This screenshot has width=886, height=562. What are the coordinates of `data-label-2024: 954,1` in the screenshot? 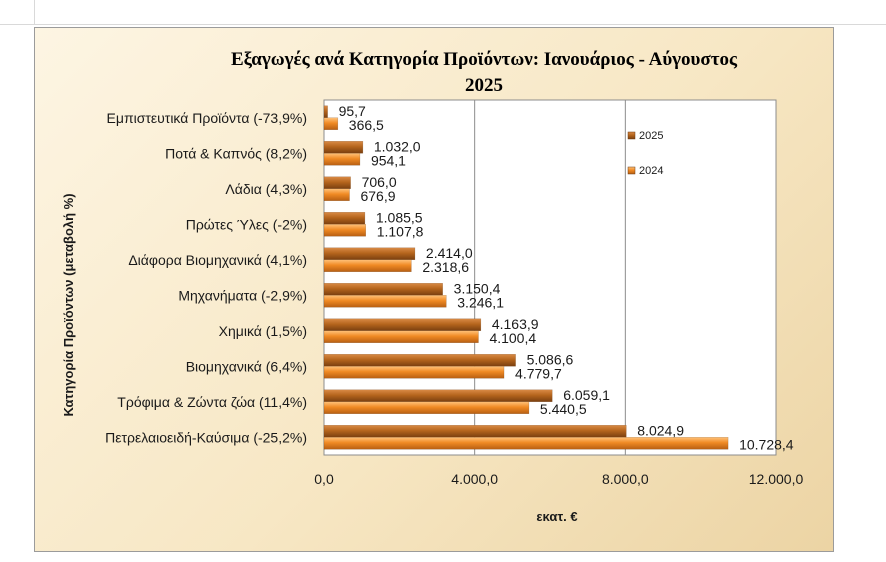 It's located at (388, 160).